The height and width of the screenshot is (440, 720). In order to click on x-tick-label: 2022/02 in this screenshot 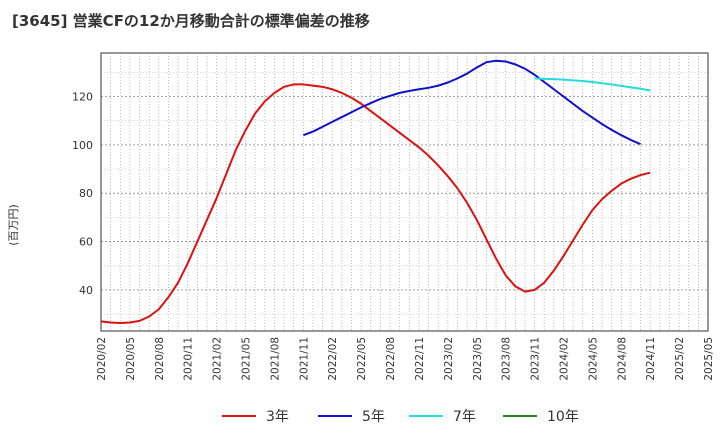, I will do `click(333, 359)`.